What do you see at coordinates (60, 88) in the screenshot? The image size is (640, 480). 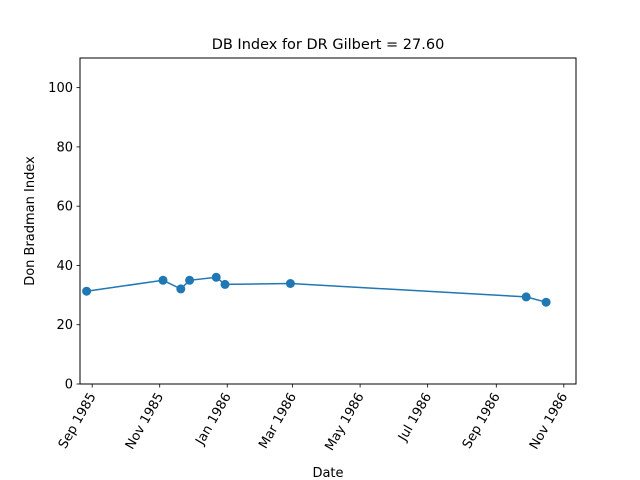 I see `y-tick-label: 100` at bounding box center [60, 88].